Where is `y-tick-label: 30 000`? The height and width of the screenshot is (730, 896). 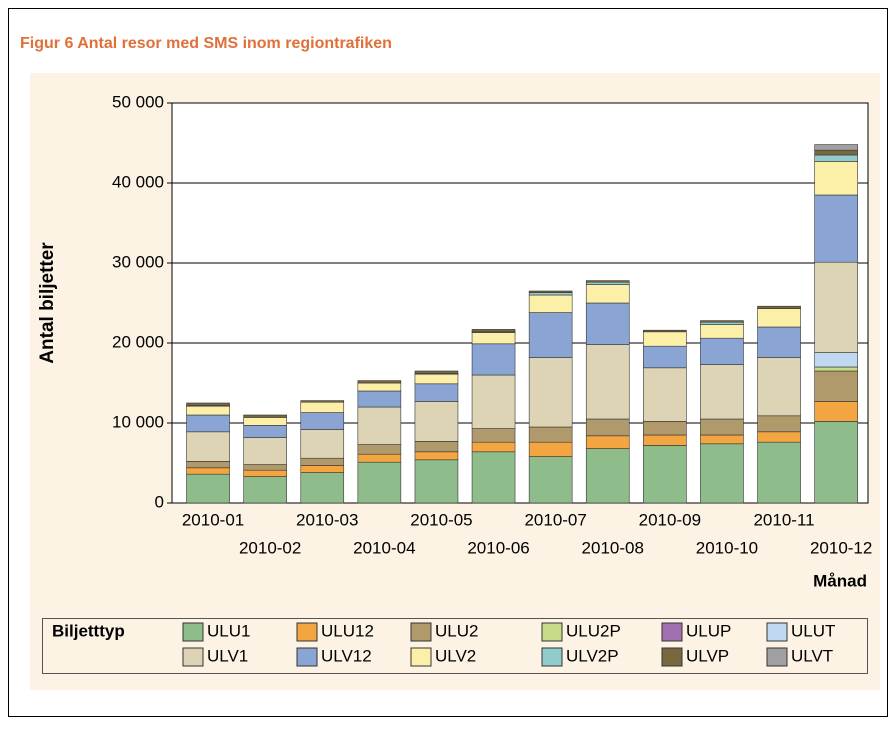 y-tick-label: 30 000 is located at coordinates (138, 261).